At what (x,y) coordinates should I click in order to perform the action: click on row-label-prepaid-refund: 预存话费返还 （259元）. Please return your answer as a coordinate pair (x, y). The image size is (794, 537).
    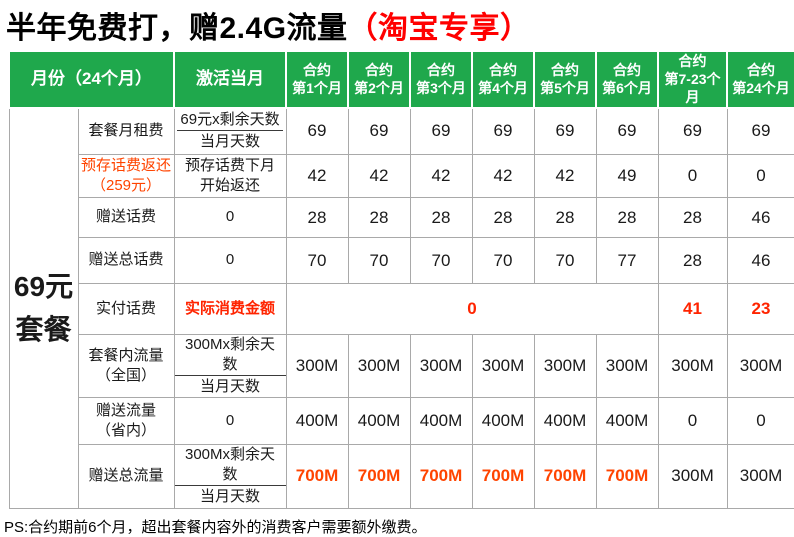
    Looking at the image, I should click on (126, 176).